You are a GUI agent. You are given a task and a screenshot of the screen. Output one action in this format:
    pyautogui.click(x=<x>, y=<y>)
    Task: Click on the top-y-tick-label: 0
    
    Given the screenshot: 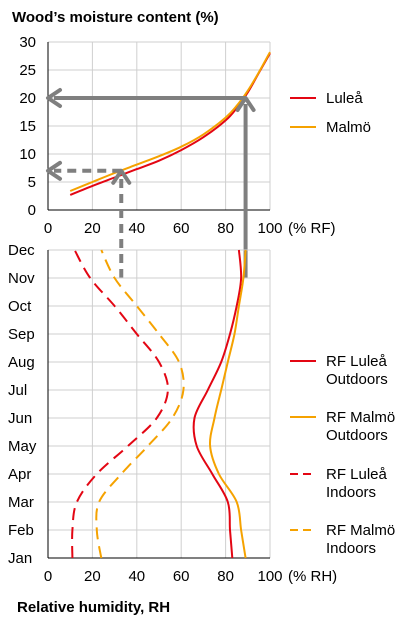 What is the action you would take?
    pyautogui.click(x=32, y=210)
    